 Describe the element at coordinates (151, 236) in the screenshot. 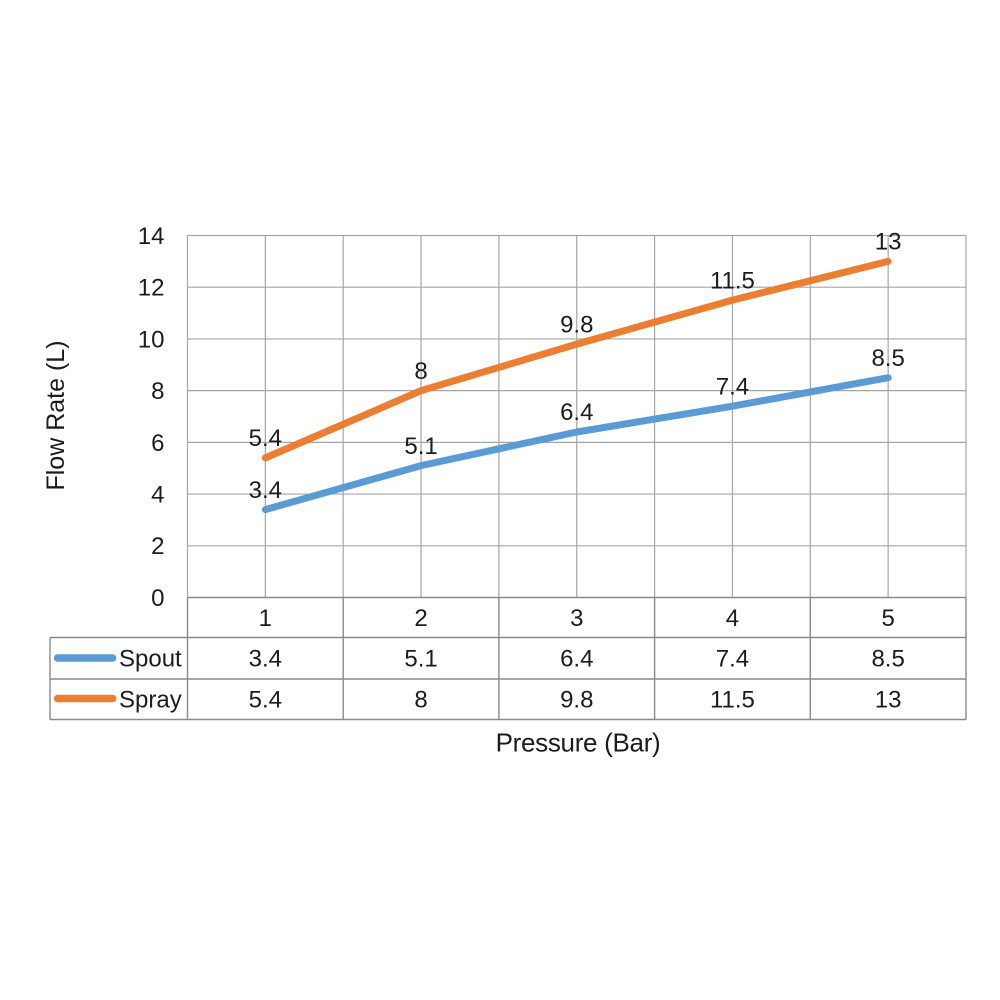

I see `svg-text: 14` at that location.